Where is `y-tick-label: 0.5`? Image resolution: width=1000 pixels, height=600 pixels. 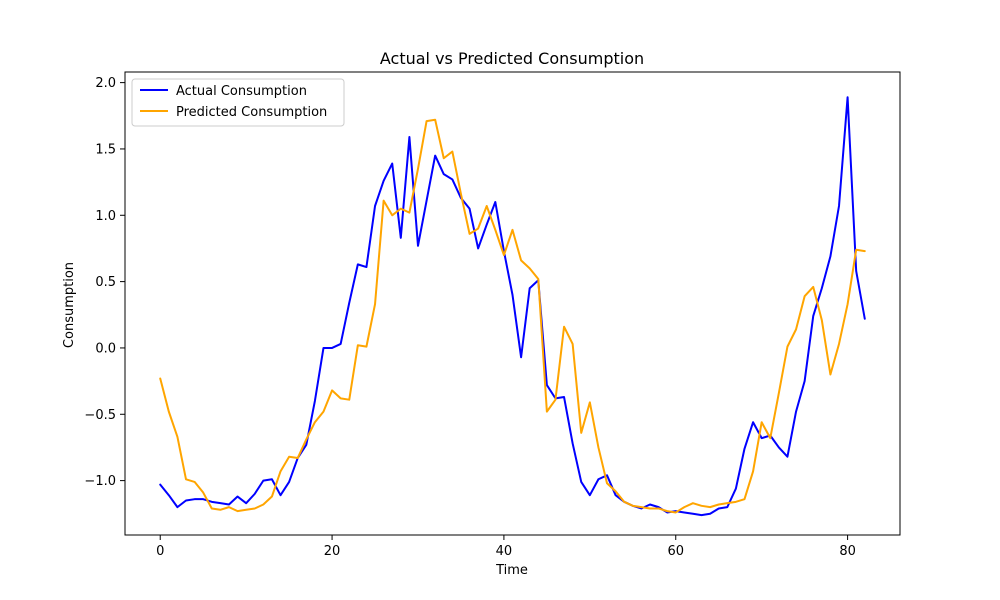
y-tick-label: 0.5 is located at coordinates (105, 282).